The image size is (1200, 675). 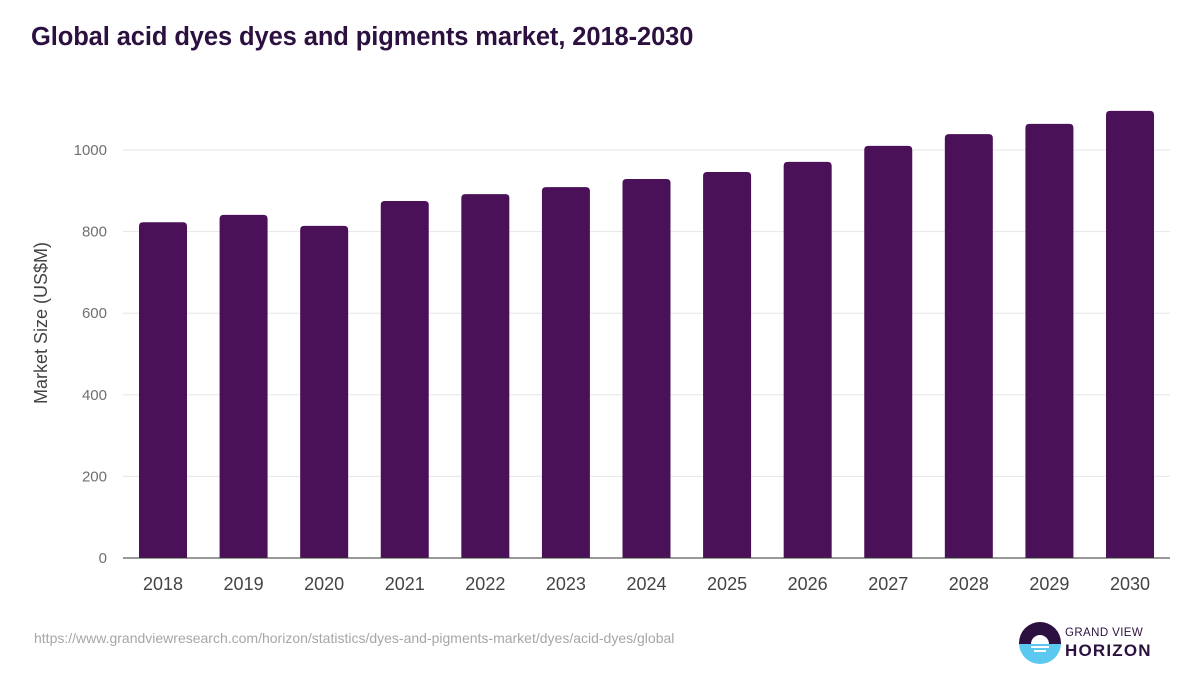 I want to click on horizon-sun-logo-icon, so click(x=1040, y=643).